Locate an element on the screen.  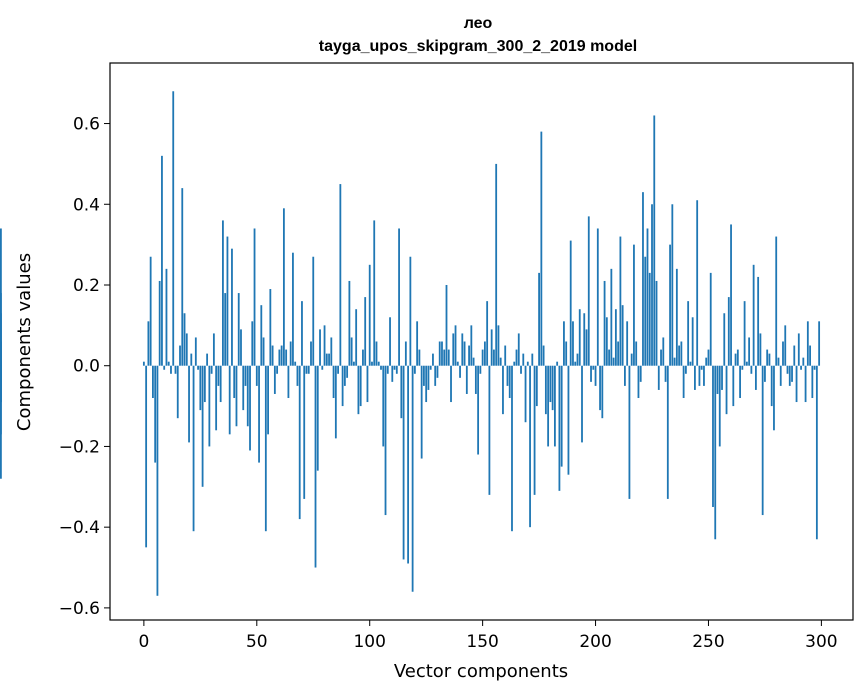
y-tick-label: −0.2 is located at coordinates (79, 447).